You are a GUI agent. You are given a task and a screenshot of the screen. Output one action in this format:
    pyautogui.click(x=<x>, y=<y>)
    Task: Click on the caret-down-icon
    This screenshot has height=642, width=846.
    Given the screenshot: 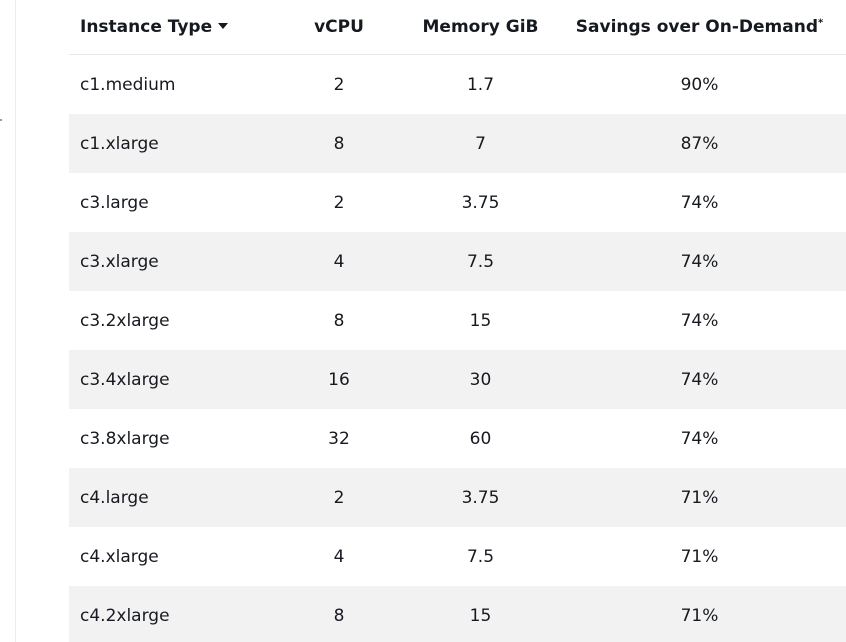 What is the action you would take?
    pyautogui.click(x=223, y=26)
    